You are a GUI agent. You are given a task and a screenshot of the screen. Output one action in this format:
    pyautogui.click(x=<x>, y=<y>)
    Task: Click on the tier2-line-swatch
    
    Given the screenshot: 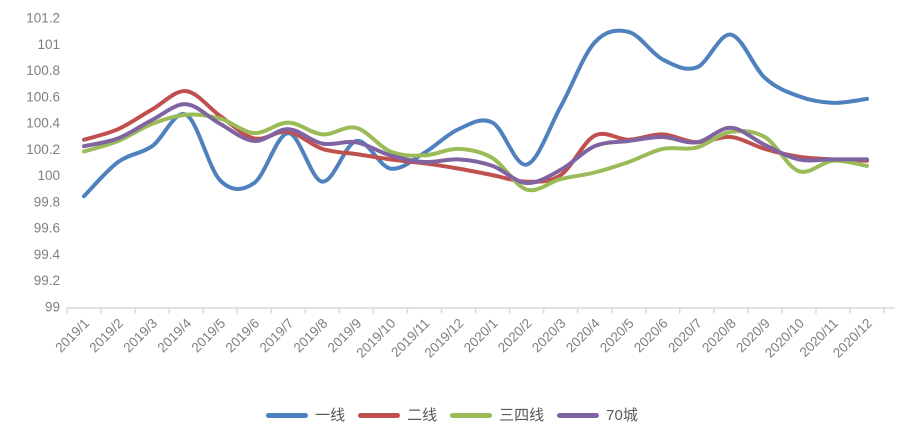 What is the action you would take?
    pyautogui.click(x=379, y=415)
    